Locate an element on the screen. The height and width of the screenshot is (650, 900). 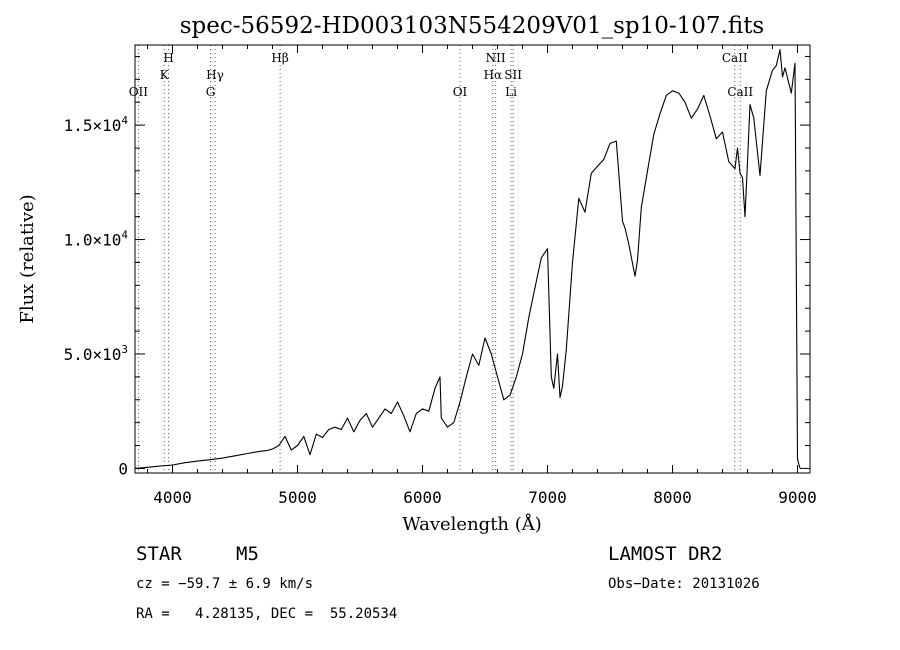
y-tick-label: 1.0×104 is located at coordinates (96, 239).